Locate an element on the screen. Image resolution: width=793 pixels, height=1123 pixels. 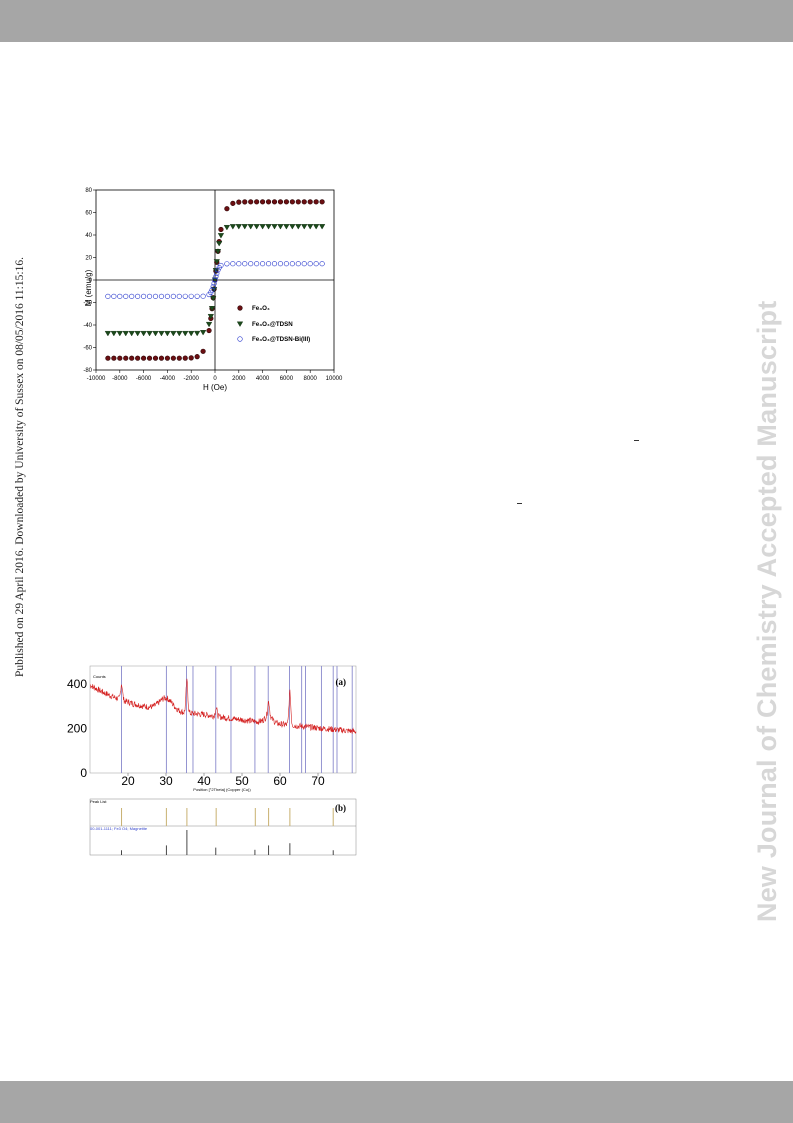
y-tick-label: 80 is located at coordinates (88, 191).